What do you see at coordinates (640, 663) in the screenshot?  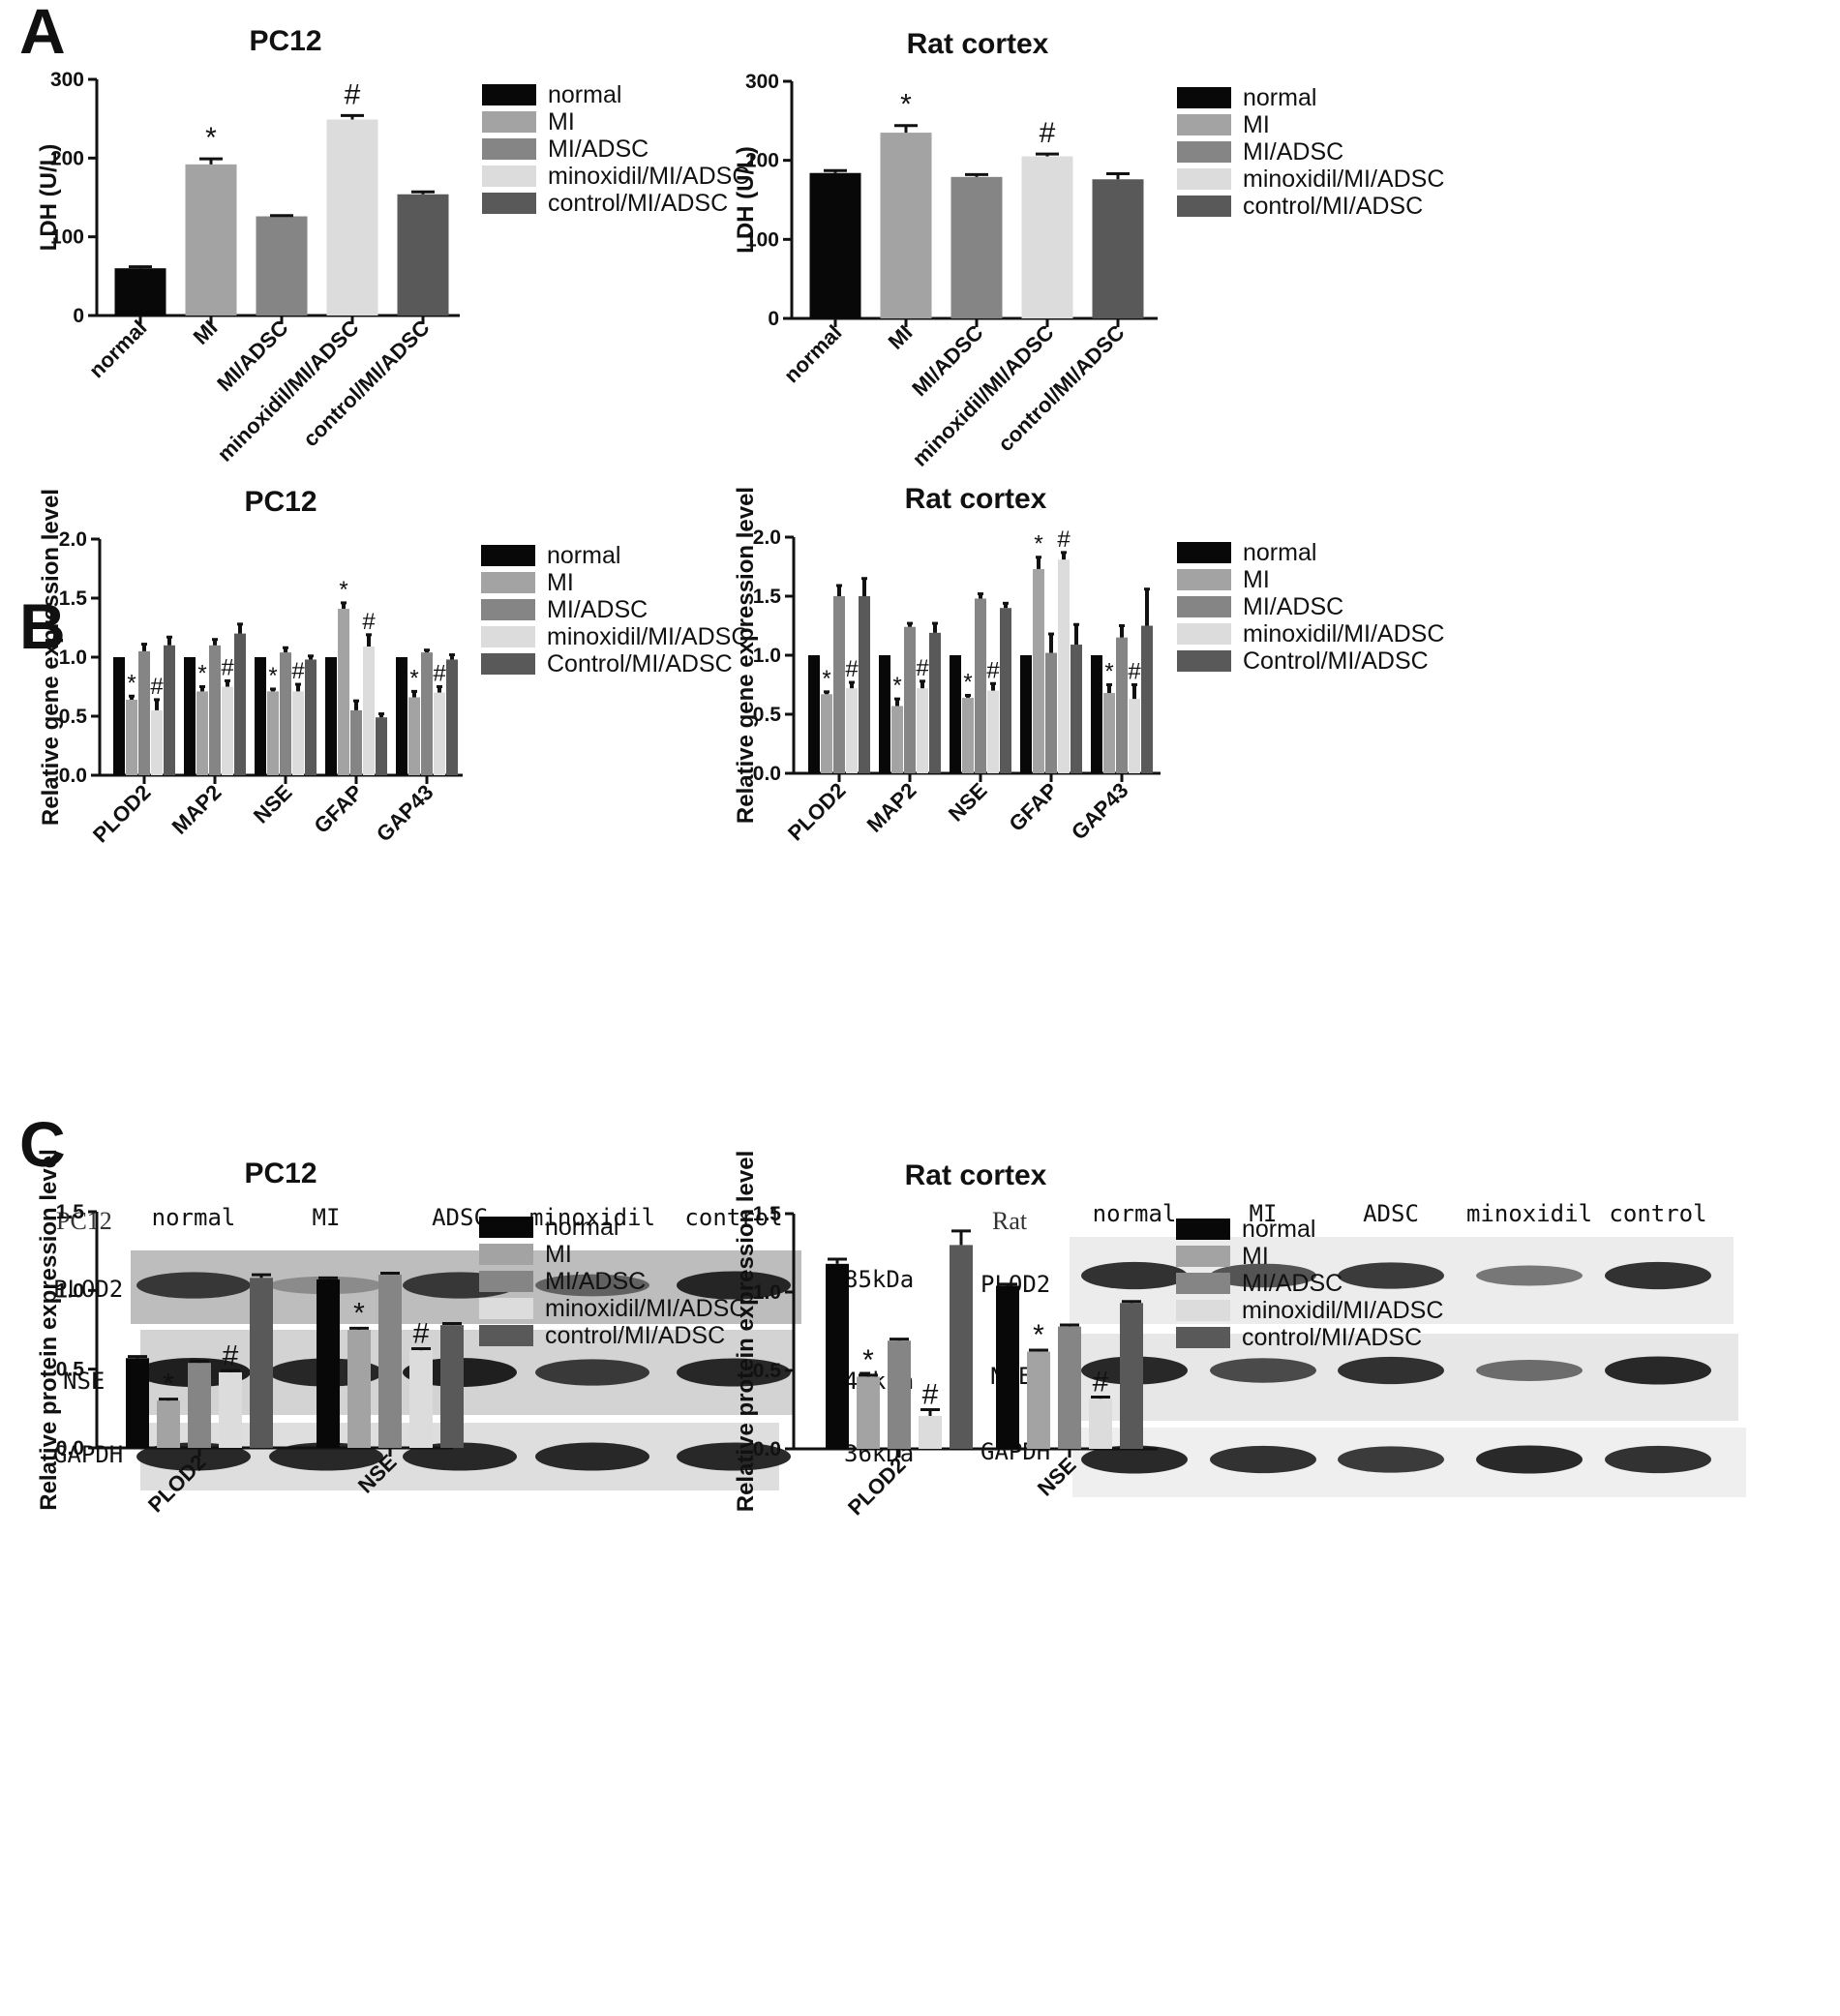 I see `legend-entry: Control/MI/ADSC` at bounding box center [640, 663].